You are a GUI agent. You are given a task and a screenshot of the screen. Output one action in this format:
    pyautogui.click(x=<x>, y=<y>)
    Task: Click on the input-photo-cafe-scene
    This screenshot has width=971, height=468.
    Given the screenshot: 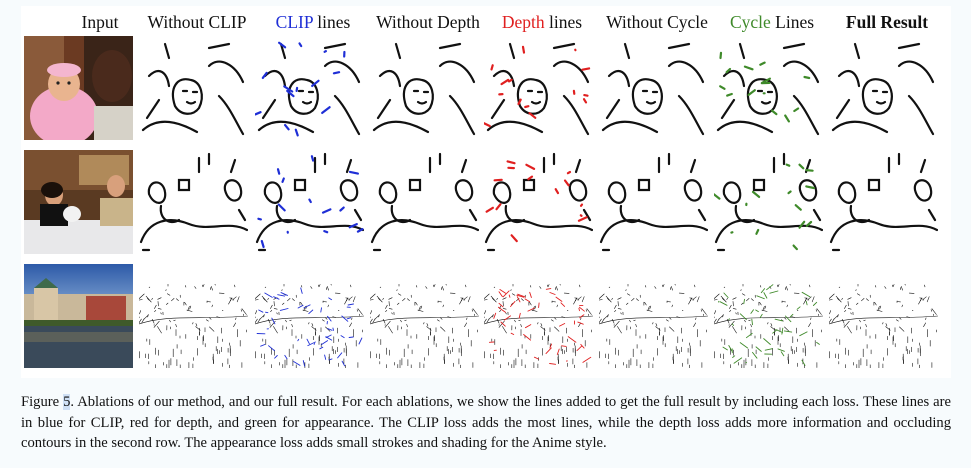 What is the action you would take?
    pyautogui.click(x=78, y=202)
    